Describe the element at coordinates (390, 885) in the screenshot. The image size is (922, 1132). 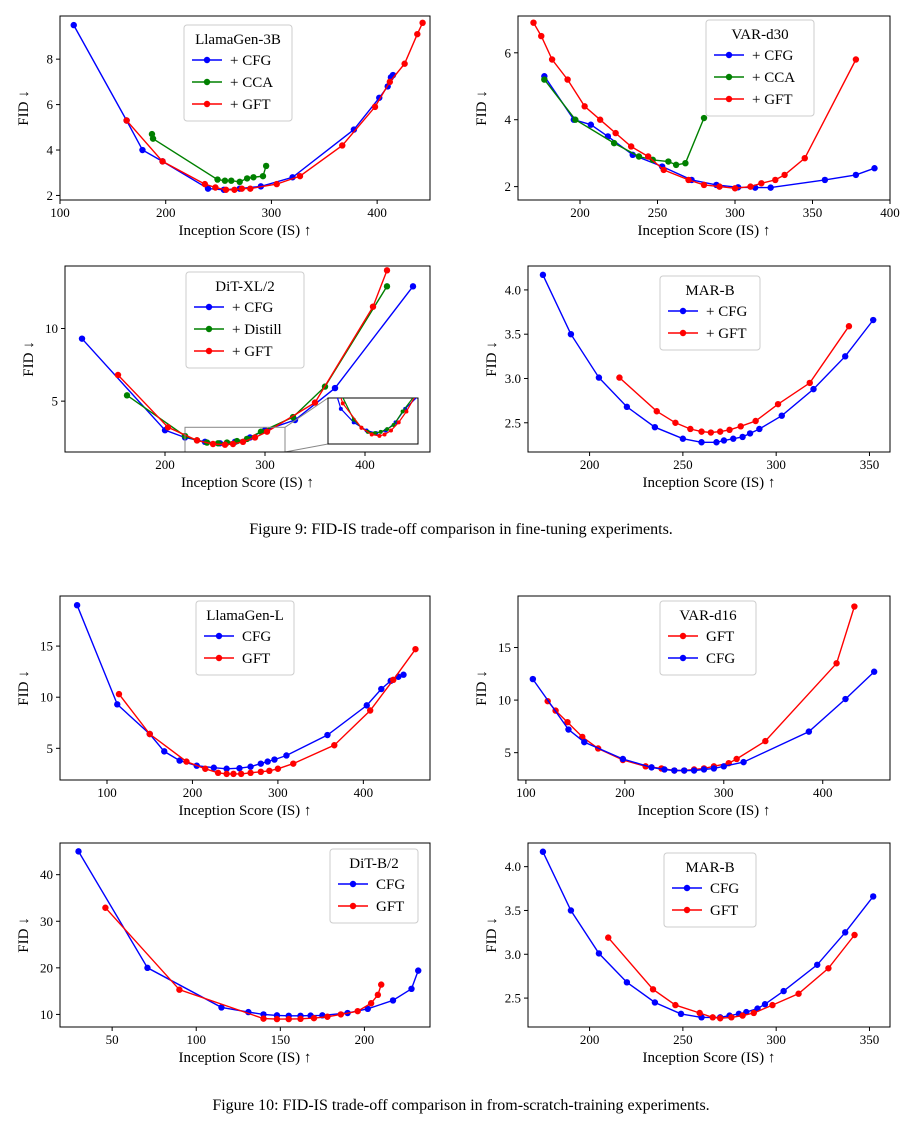
I see `legend-label: CFG` at that location.